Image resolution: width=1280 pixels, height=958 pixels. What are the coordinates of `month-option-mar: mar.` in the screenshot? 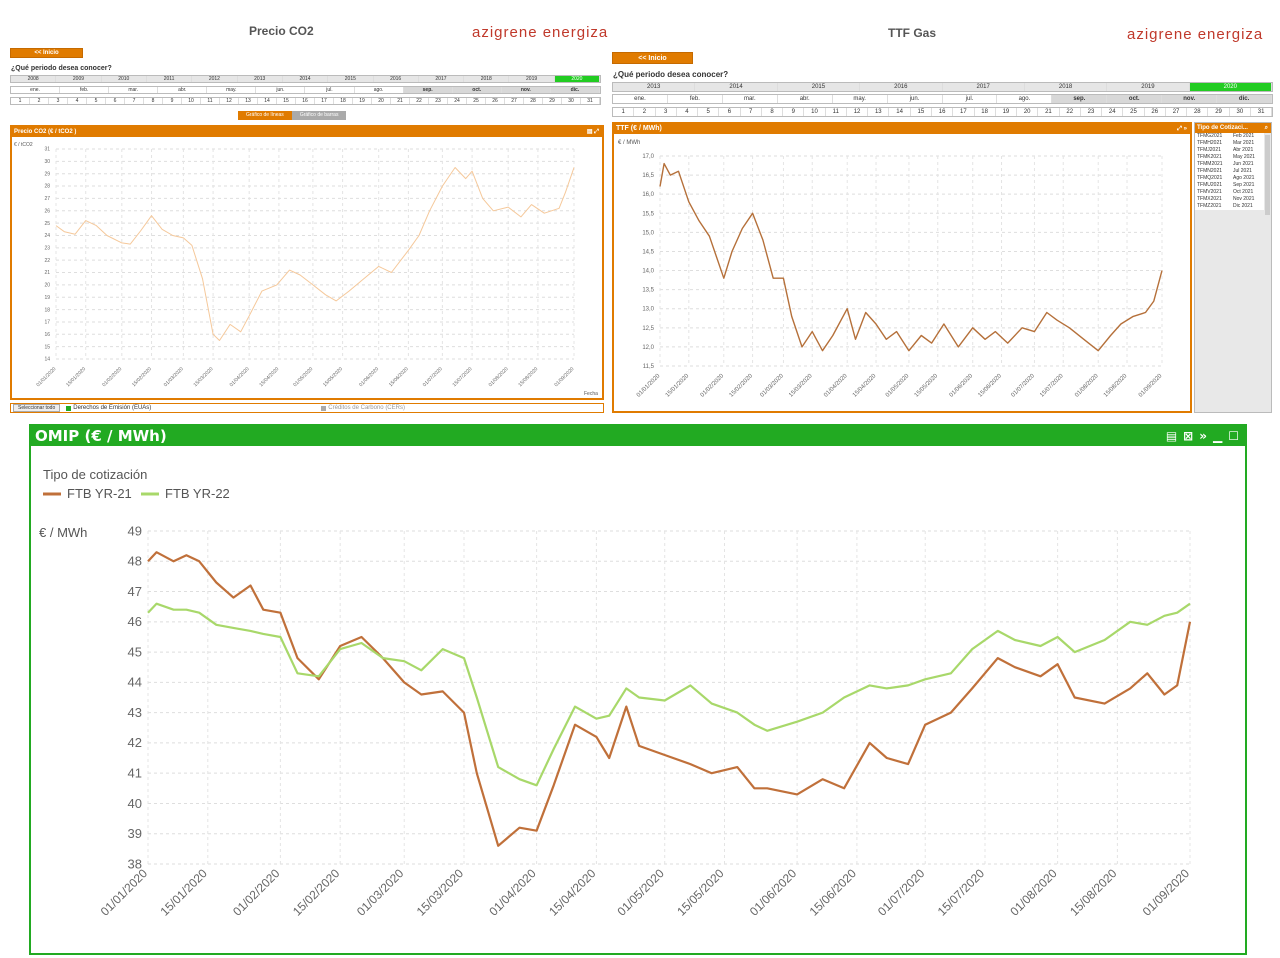 It's located at (750, 99).